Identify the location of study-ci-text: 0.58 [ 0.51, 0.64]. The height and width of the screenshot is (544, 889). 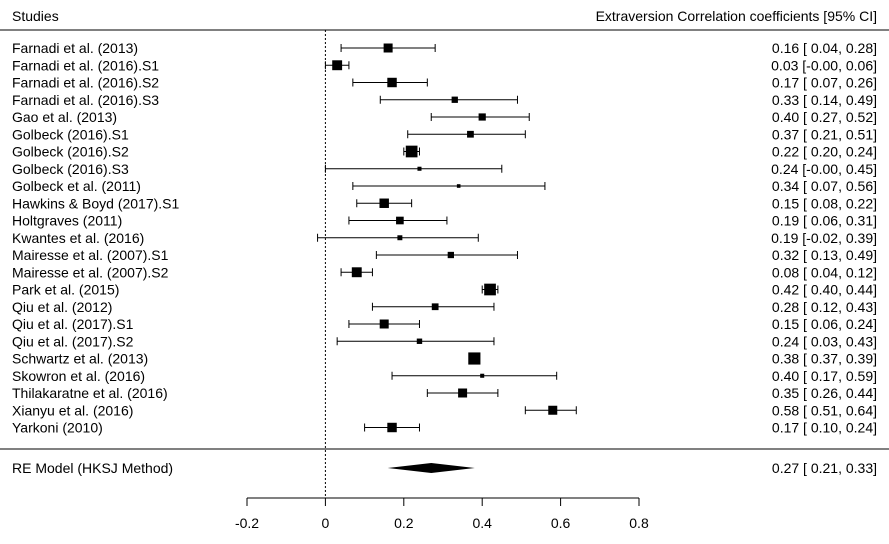
(824, 410).